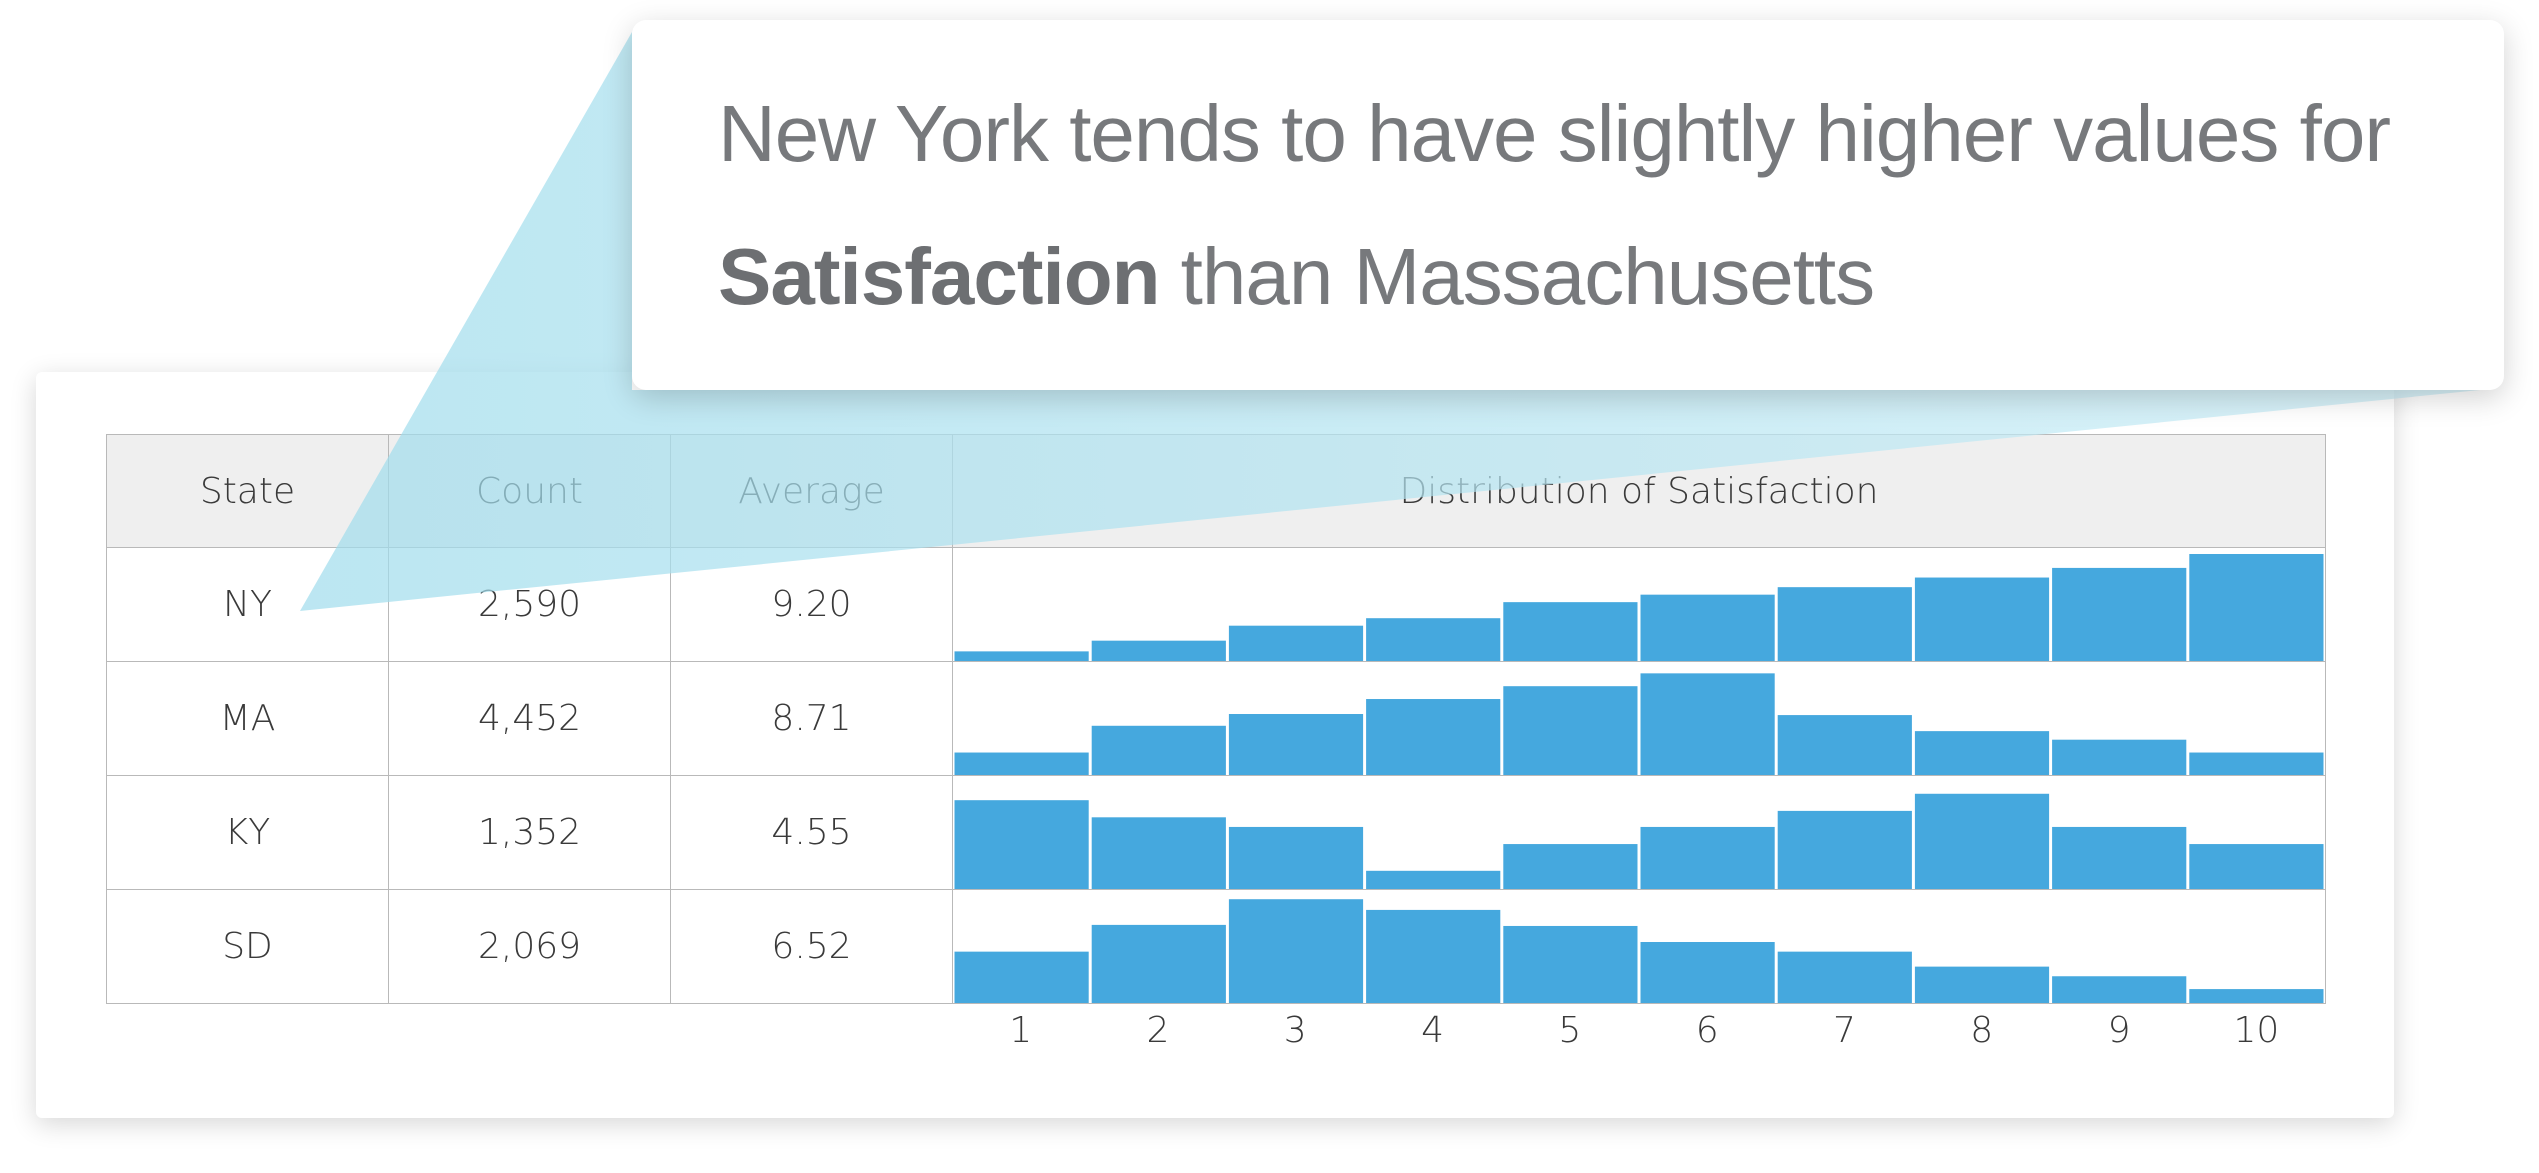 The height and width of the screenshot is (1173, 2539). I want to click on count-header: Count, so click(529, 491).